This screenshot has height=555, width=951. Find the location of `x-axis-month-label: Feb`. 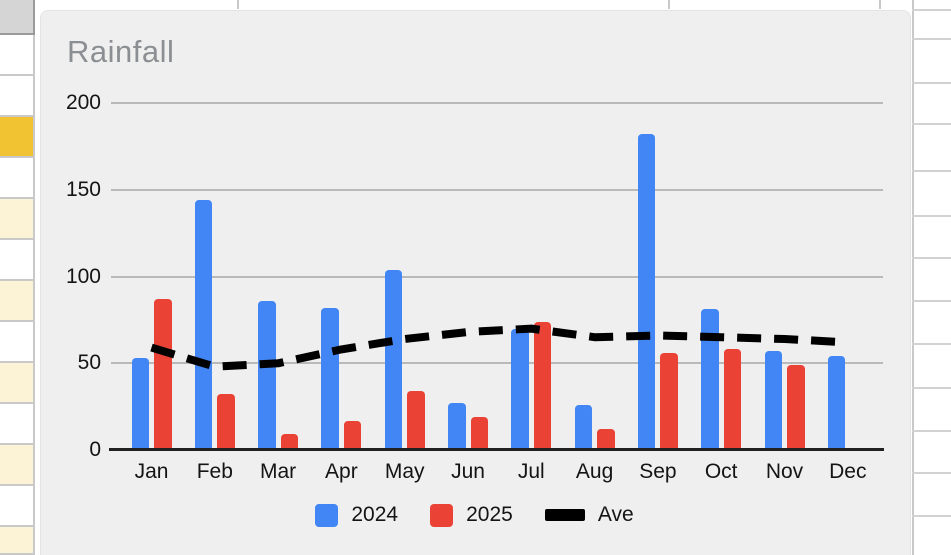

x-axis-month-label: Feb is located at coordinates (214, 471).